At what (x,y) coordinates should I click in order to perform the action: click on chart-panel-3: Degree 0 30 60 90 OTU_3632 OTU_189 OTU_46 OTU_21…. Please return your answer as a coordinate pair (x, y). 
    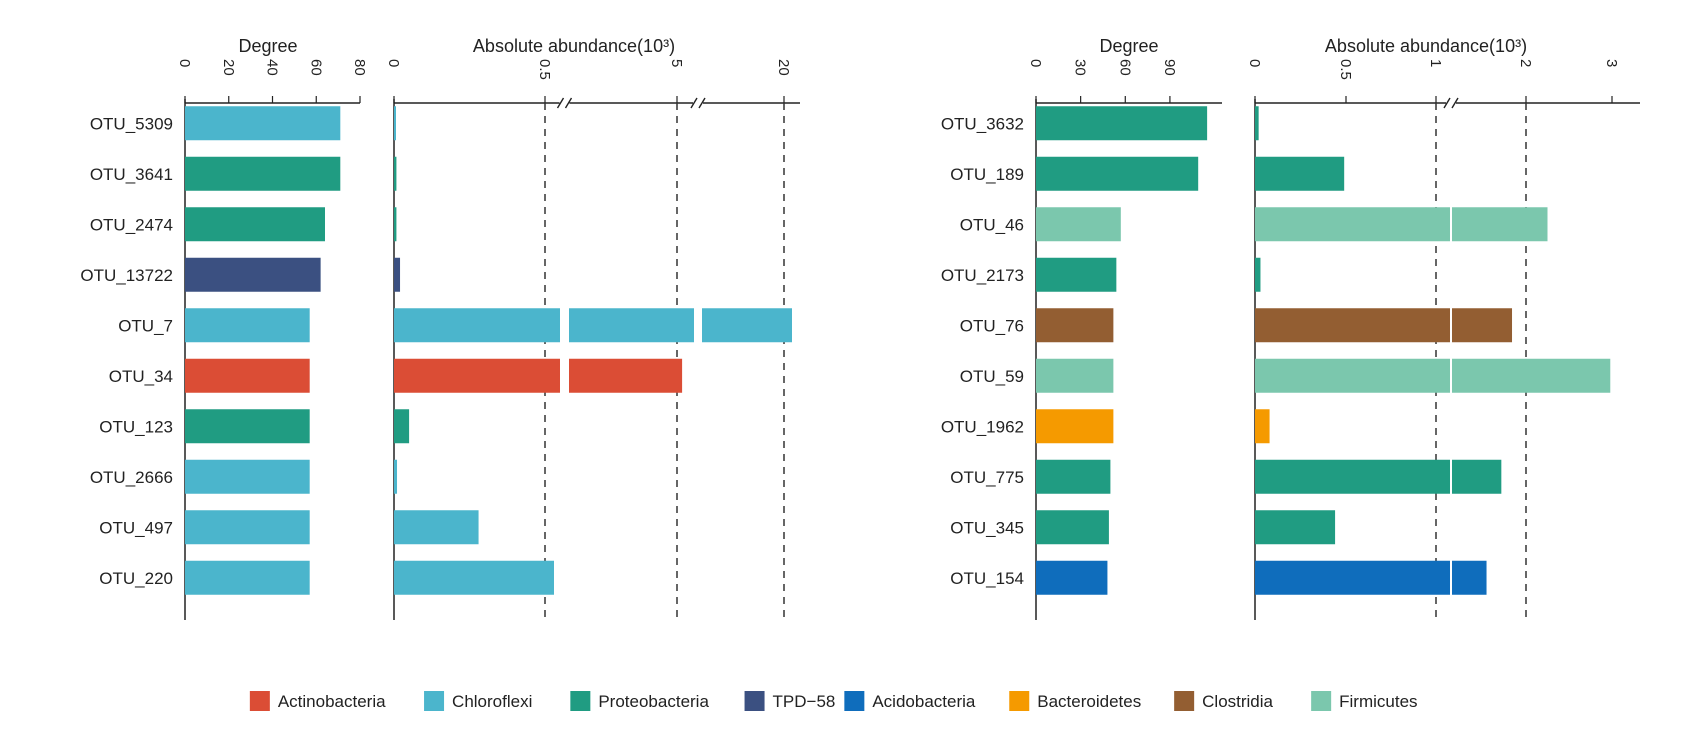
    Looking at the image, I should click on (1081, 328).